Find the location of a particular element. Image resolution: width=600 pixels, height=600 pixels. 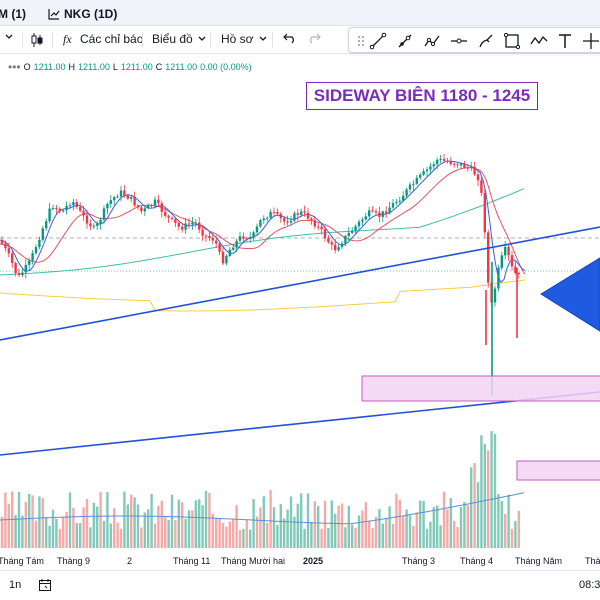

sideway-annotation: SIDEWAY BIÊN 1180 - 1245 is located at coordinates (422, 96).